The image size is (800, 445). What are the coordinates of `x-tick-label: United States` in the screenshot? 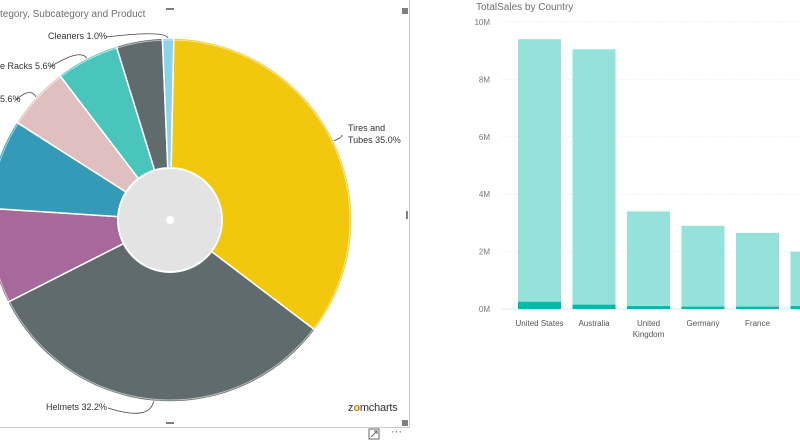 It's located at (539, 323).